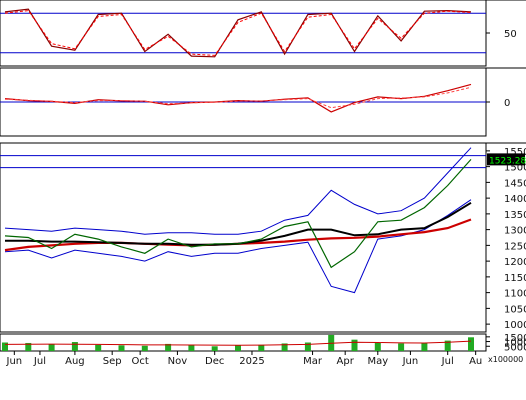 The image size is (526, 400). Describe the element at coordinates (515, 215) in the screenshot. I see `price-tick-label-7: 1350` at that location.